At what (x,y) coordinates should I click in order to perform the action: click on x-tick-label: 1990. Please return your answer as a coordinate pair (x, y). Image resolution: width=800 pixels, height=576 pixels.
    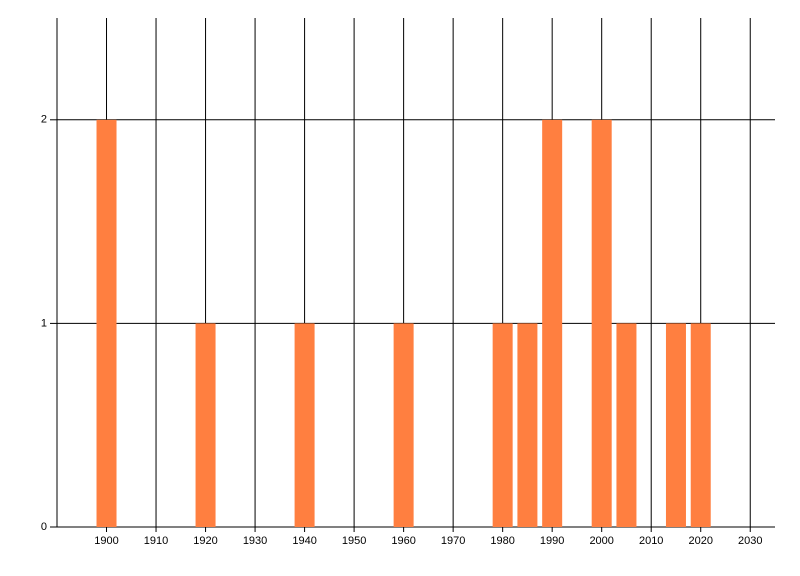
    Looking at the image, I should click on (552, 541).